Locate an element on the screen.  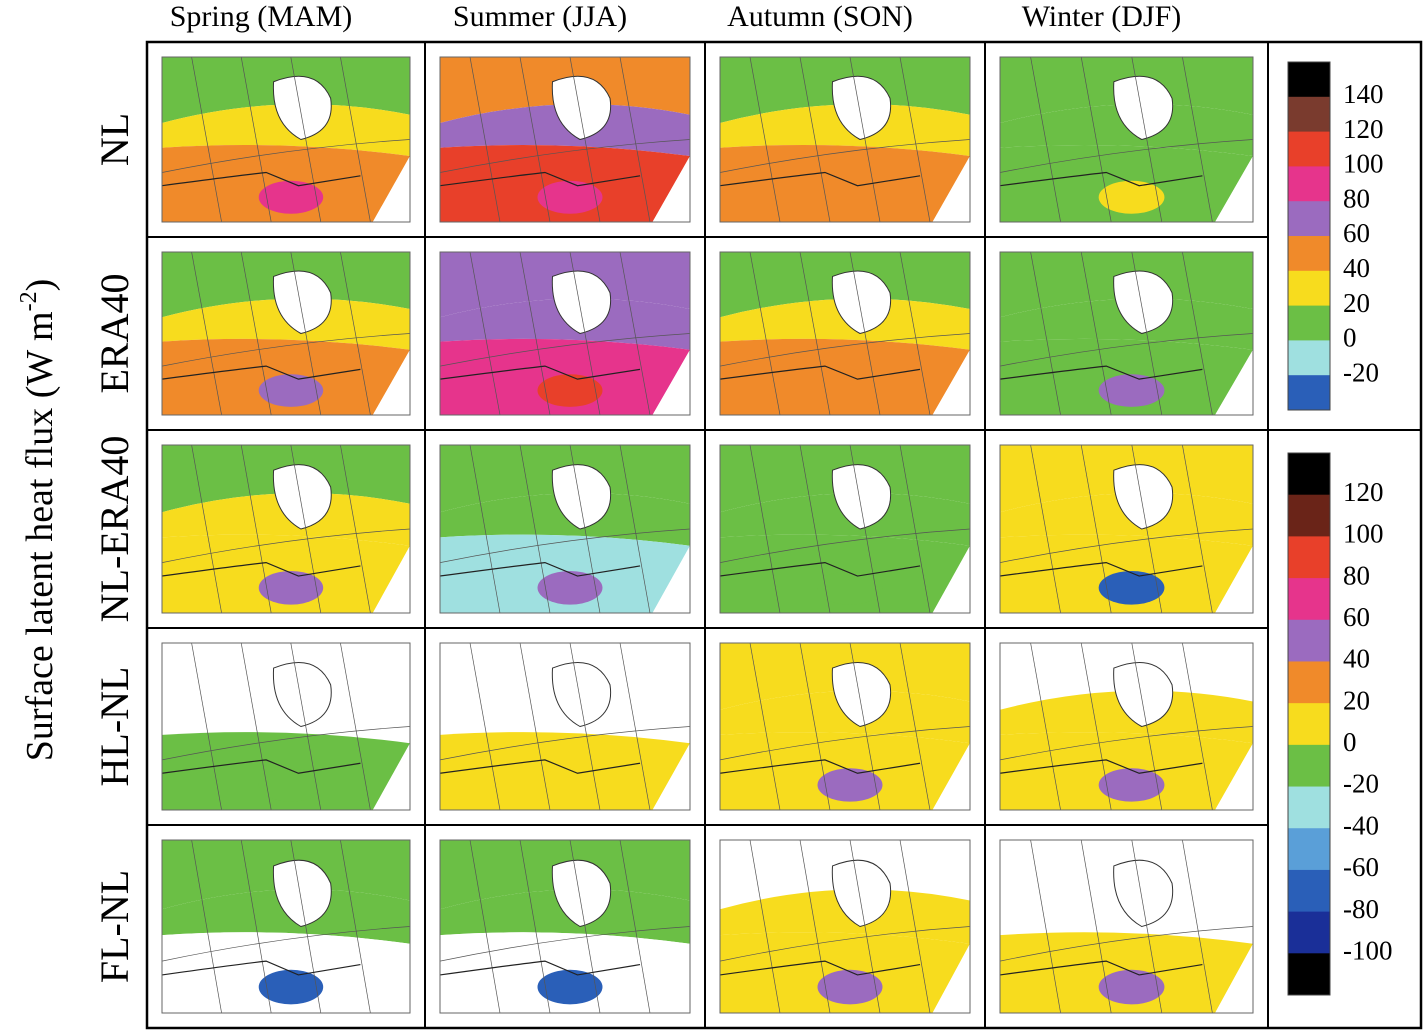
y-label-sup: -2 is located at coordinates (29, 301).